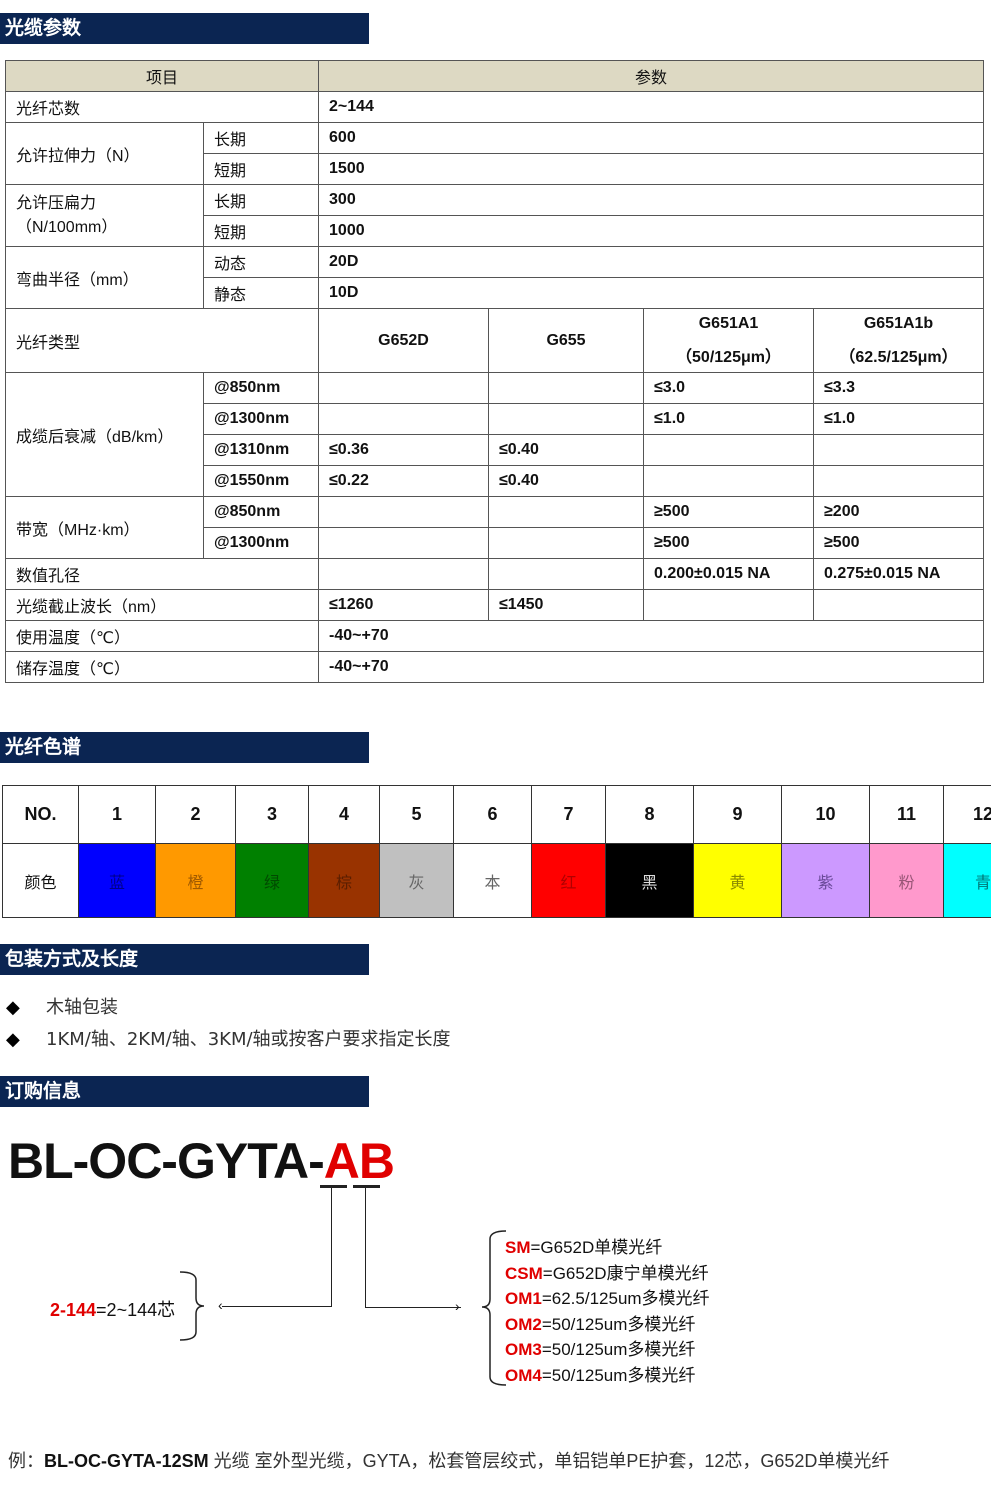 The height and width of the screenshot is (1512, 991). I want to click on label: 动态, so click(261, 262).